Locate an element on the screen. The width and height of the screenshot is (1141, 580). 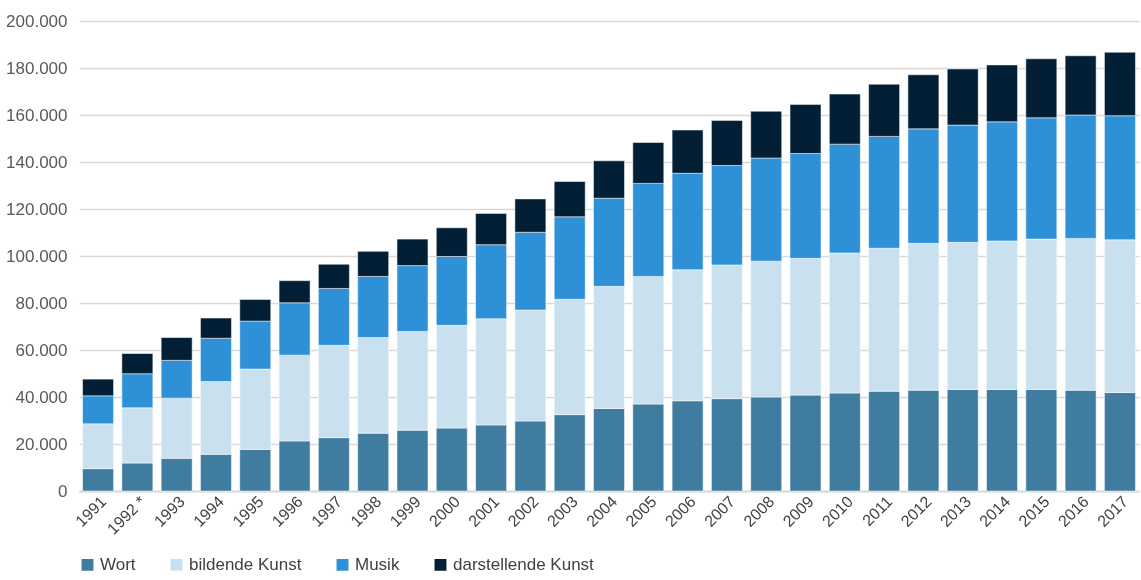
y-tick-label: 140.000 is located at coordinates (37, 162).